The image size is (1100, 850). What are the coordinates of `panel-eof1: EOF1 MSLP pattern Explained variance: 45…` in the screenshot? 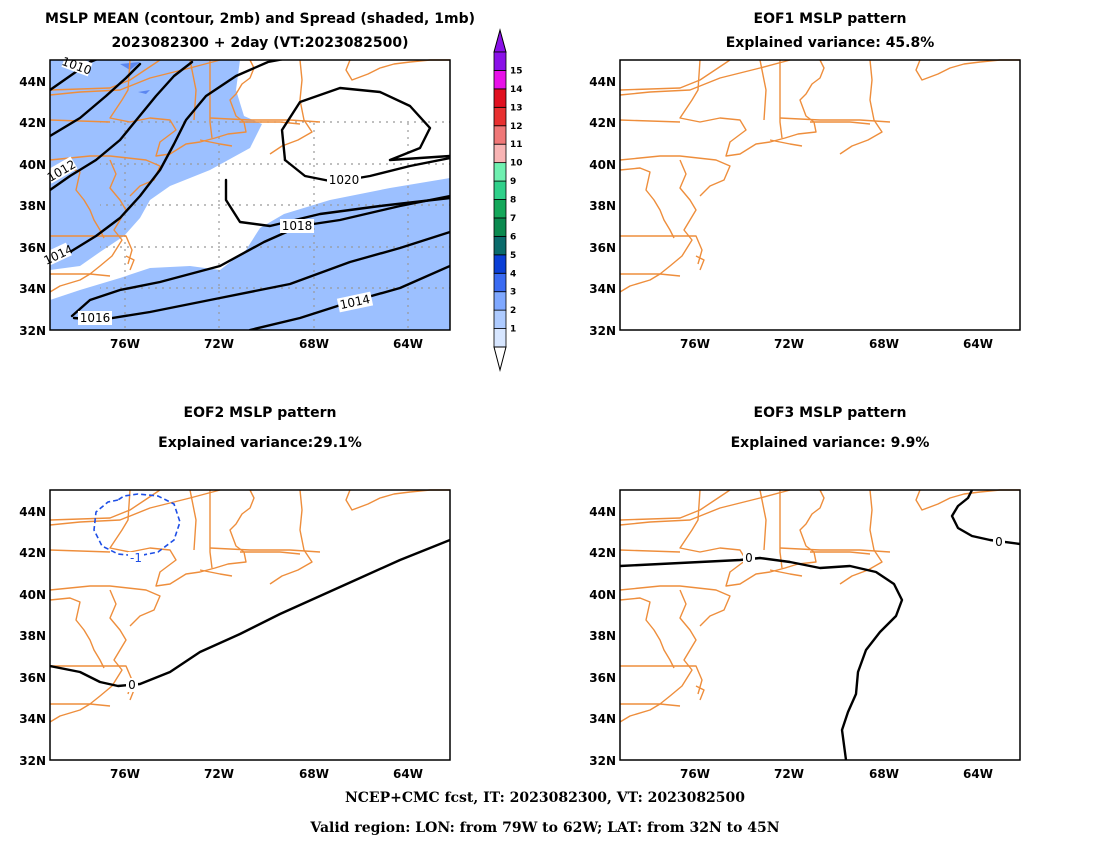 It's located at (820, 171).